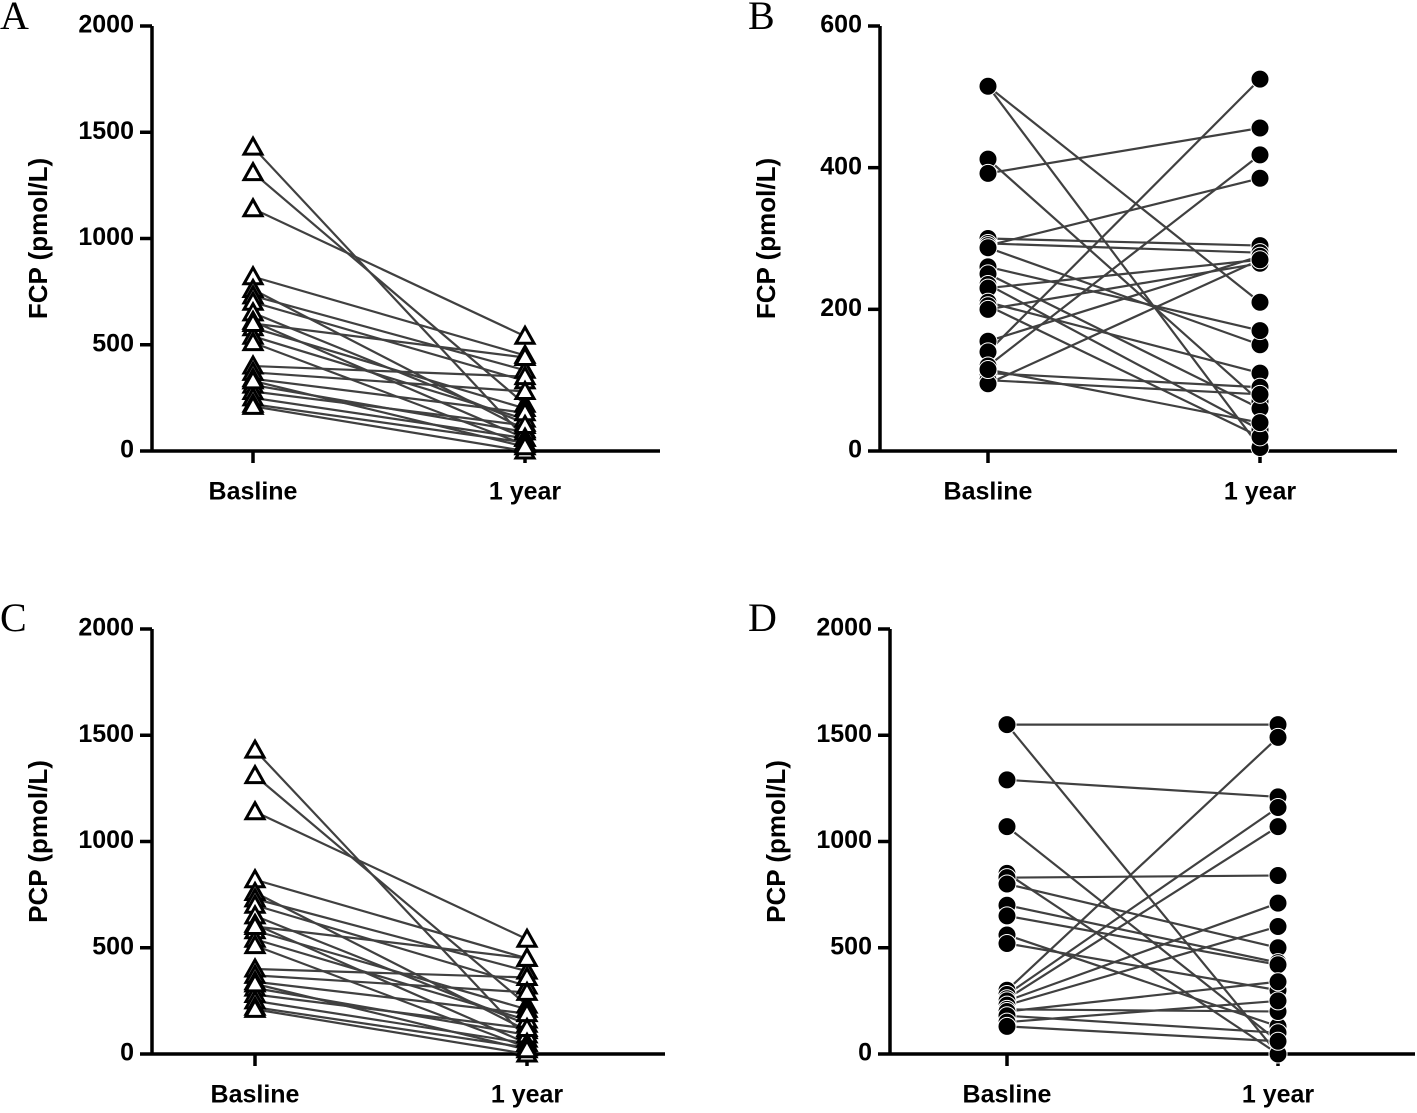 This screenshot has height=1113, width=1417. What do you see at coordinates (841, 308) in the screenshot?
I see `y-tick-label: 200` at bounding box center [841, 308].